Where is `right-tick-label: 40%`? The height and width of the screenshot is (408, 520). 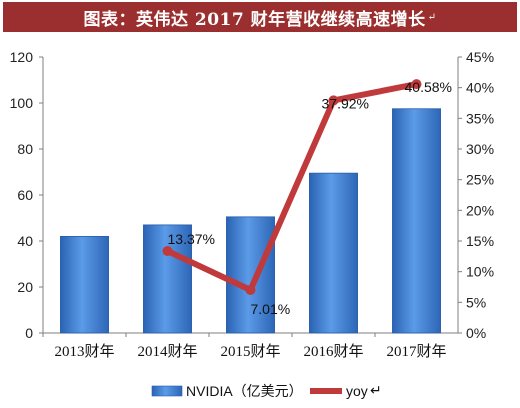 right-tick-label: 40% is located at coordinates (480, 88).